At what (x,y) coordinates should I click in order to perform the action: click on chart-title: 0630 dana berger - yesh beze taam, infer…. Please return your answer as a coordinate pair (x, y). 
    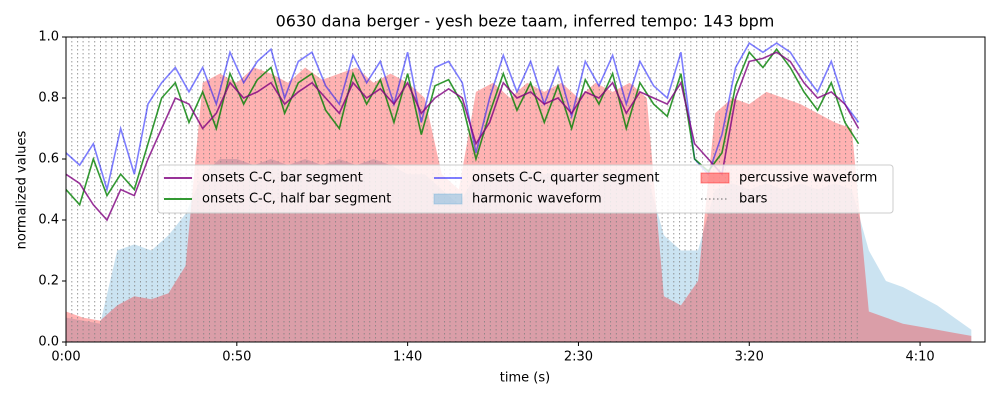
    Looking at the image, I should click on (525, 21).